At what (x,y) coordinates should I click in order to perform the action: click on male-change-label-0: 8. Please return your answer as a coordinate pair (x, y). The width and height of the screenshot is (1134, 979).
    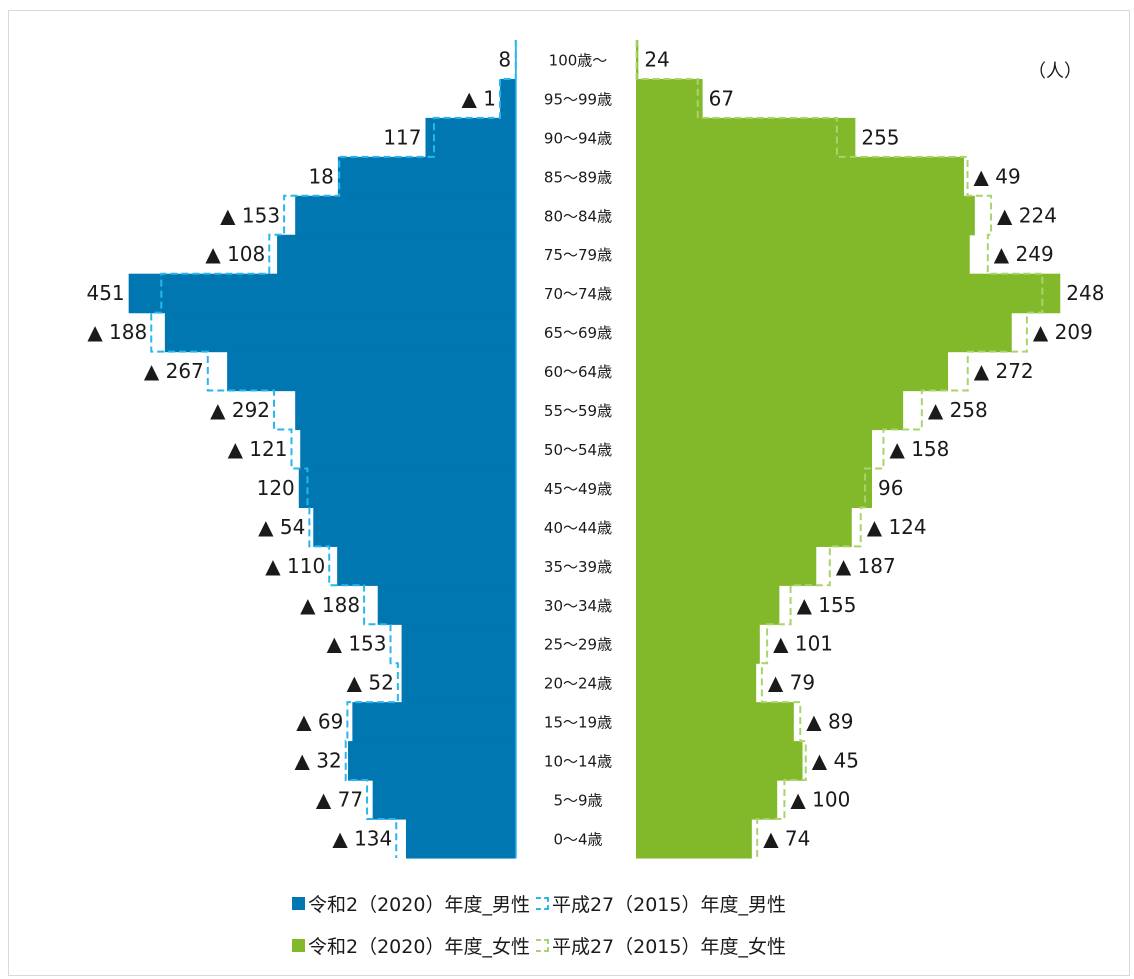
    Looking at the image, I should click on (504, 59).